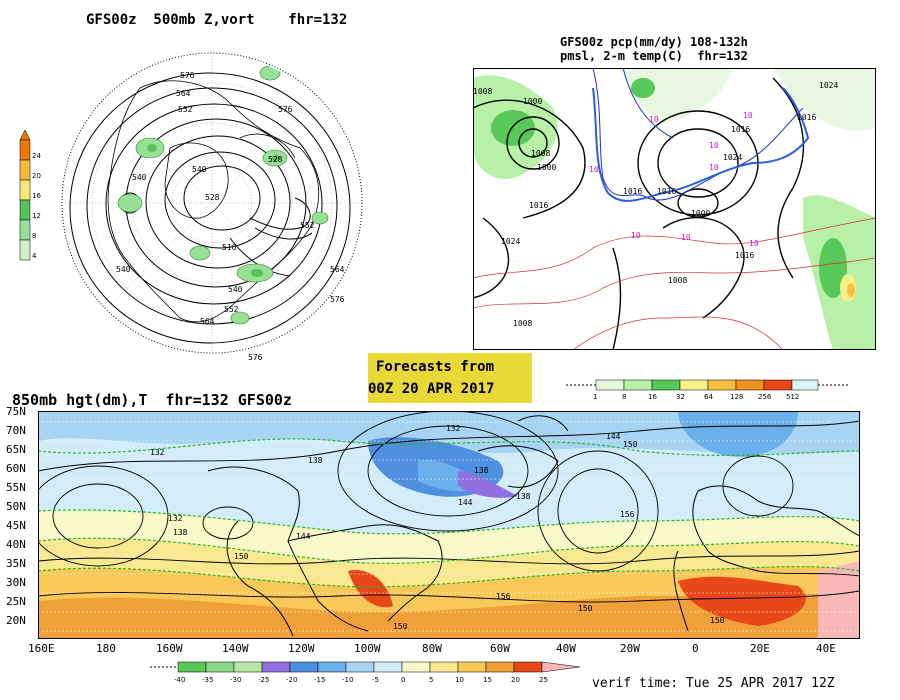  I want to click on lat-label: 20N, so click(16, 620).